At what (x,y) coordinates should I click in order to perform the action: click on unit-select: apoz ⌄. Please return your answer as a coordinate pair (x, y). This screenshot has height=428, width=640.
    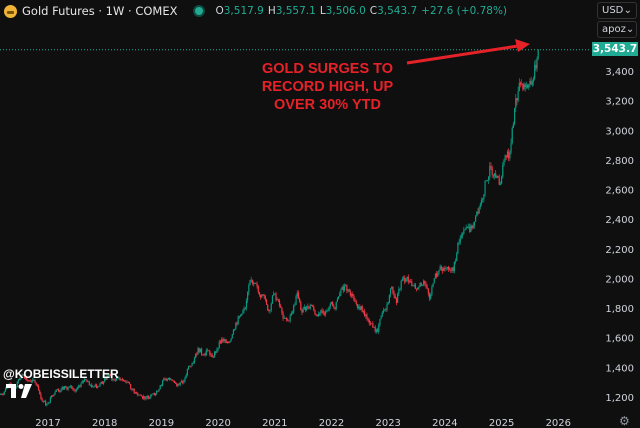
    Looking at the image, I should click on (617, 29).